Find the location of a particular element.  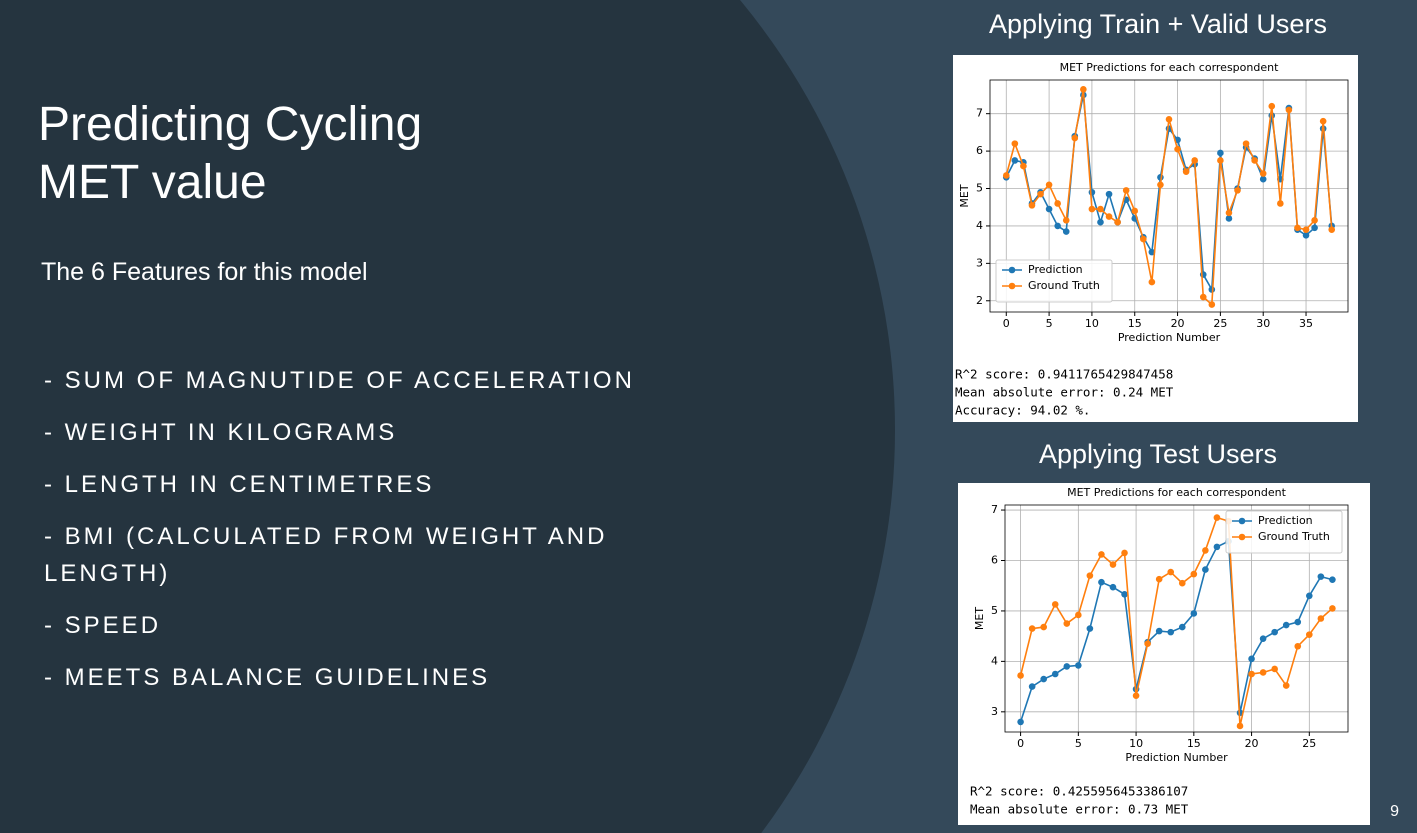

chart-heading: Applying Test Users is located at coordinates (1158, 454).